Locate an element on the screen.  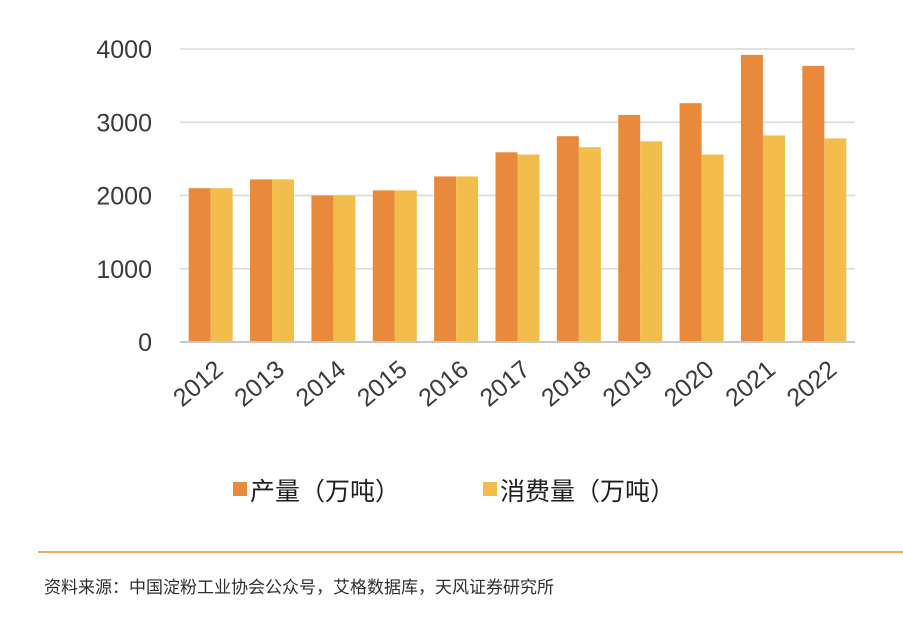
x-tick-label: 2021 is located at coordinates (750, 383).